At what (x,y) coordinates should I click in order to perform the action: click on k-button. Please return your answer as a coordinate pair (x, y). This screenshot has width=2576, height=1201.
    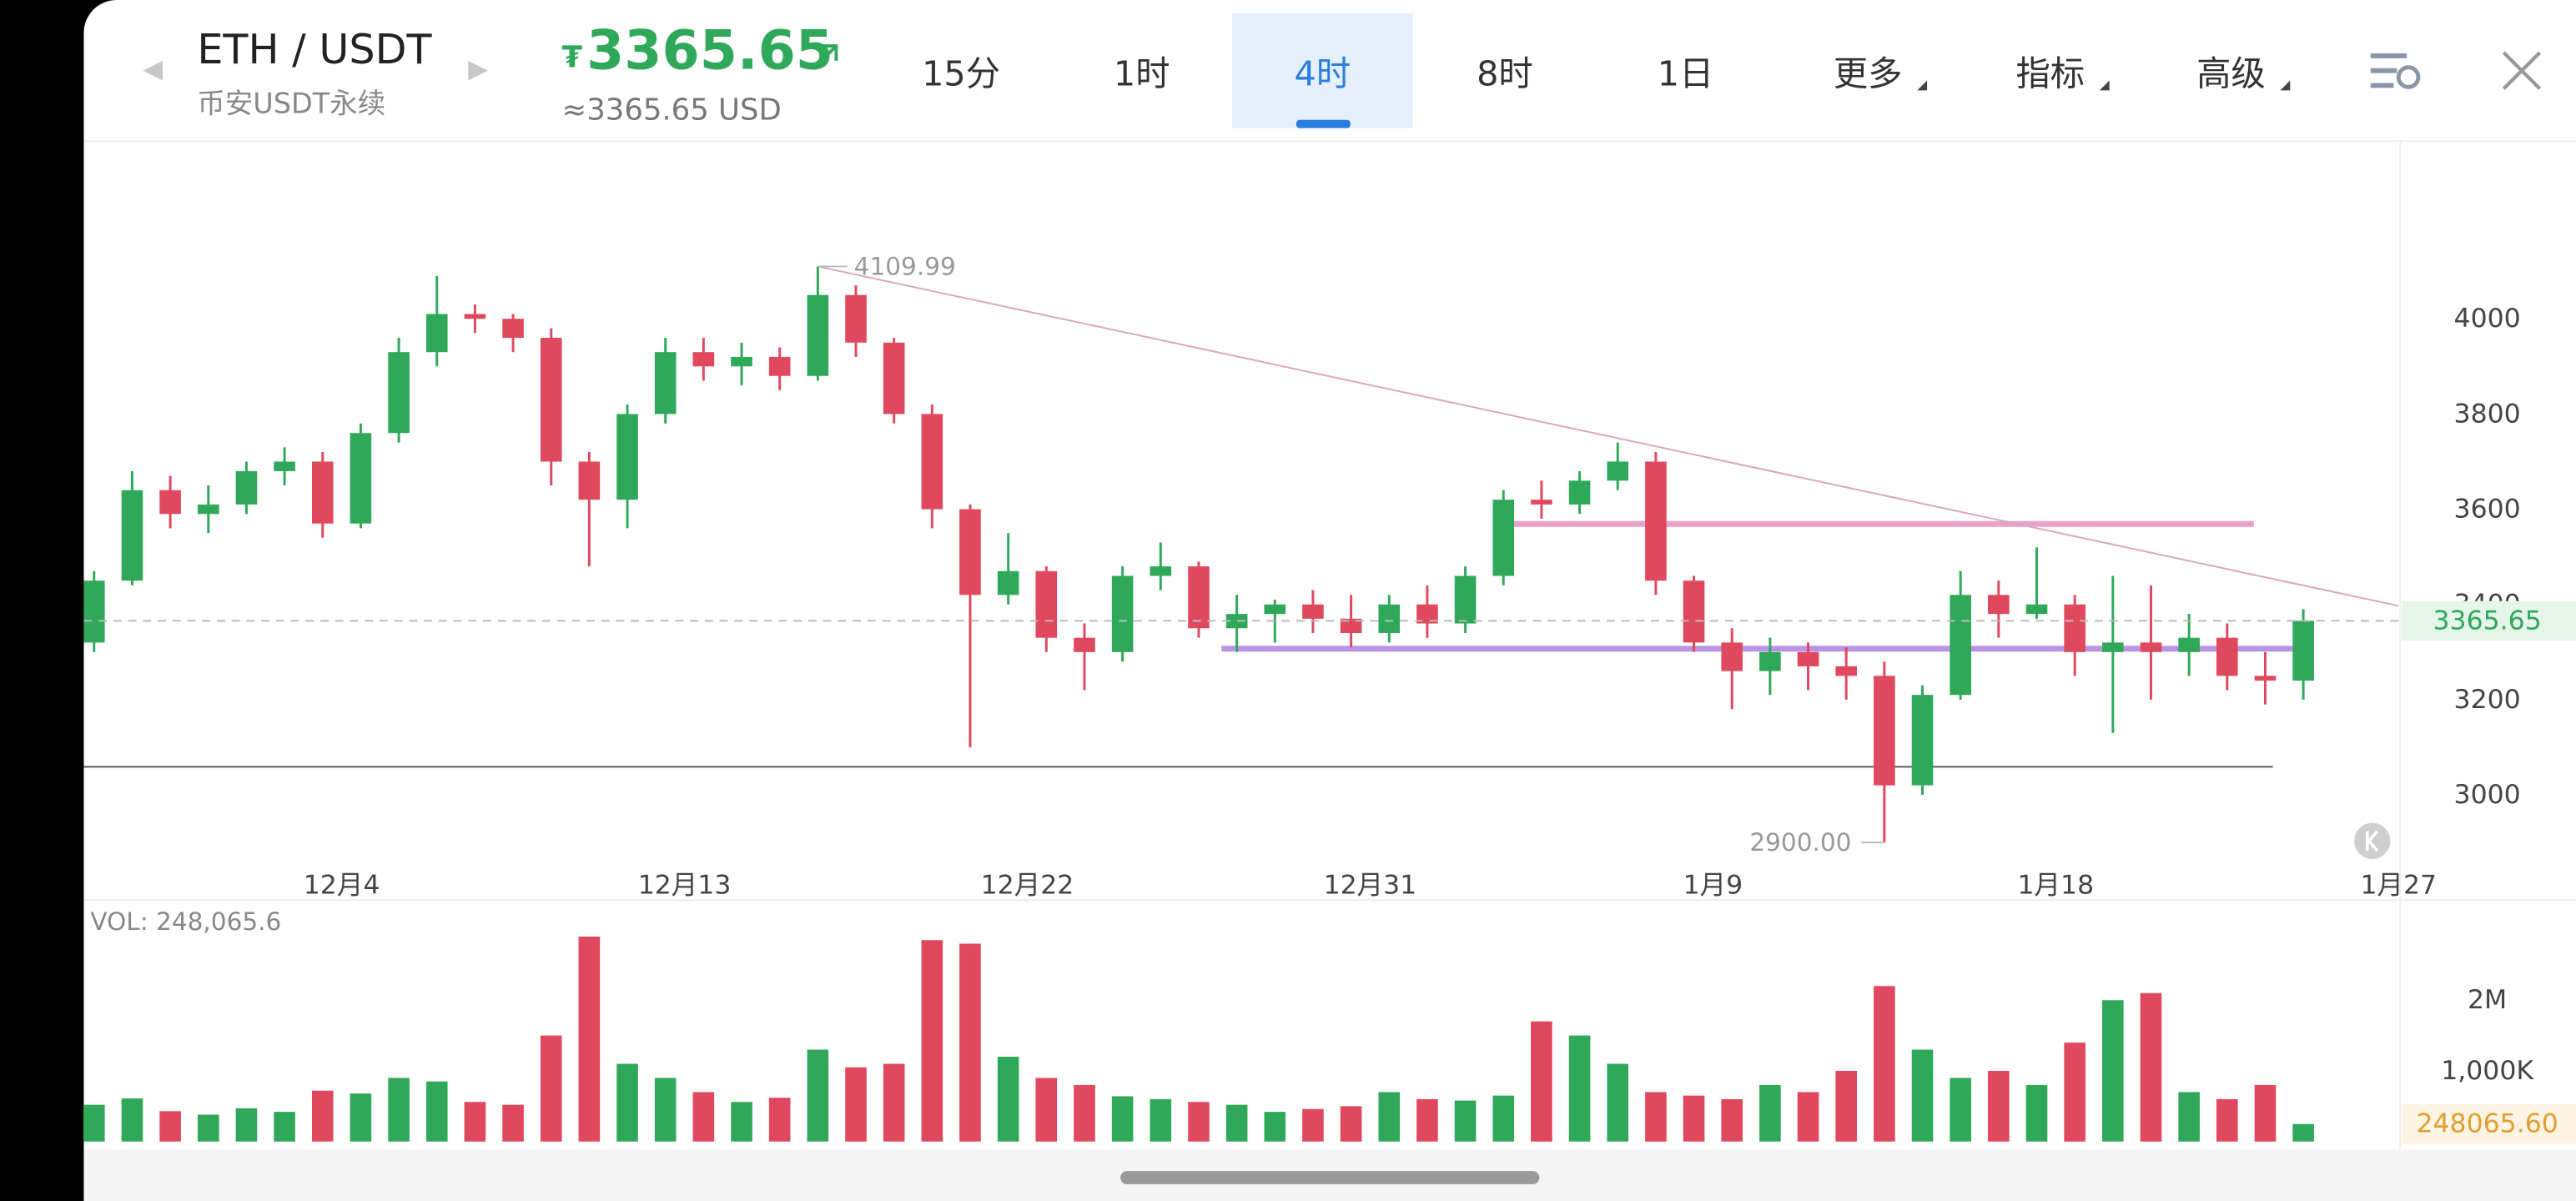
    Looking at the image, I should click on (2372, 841).